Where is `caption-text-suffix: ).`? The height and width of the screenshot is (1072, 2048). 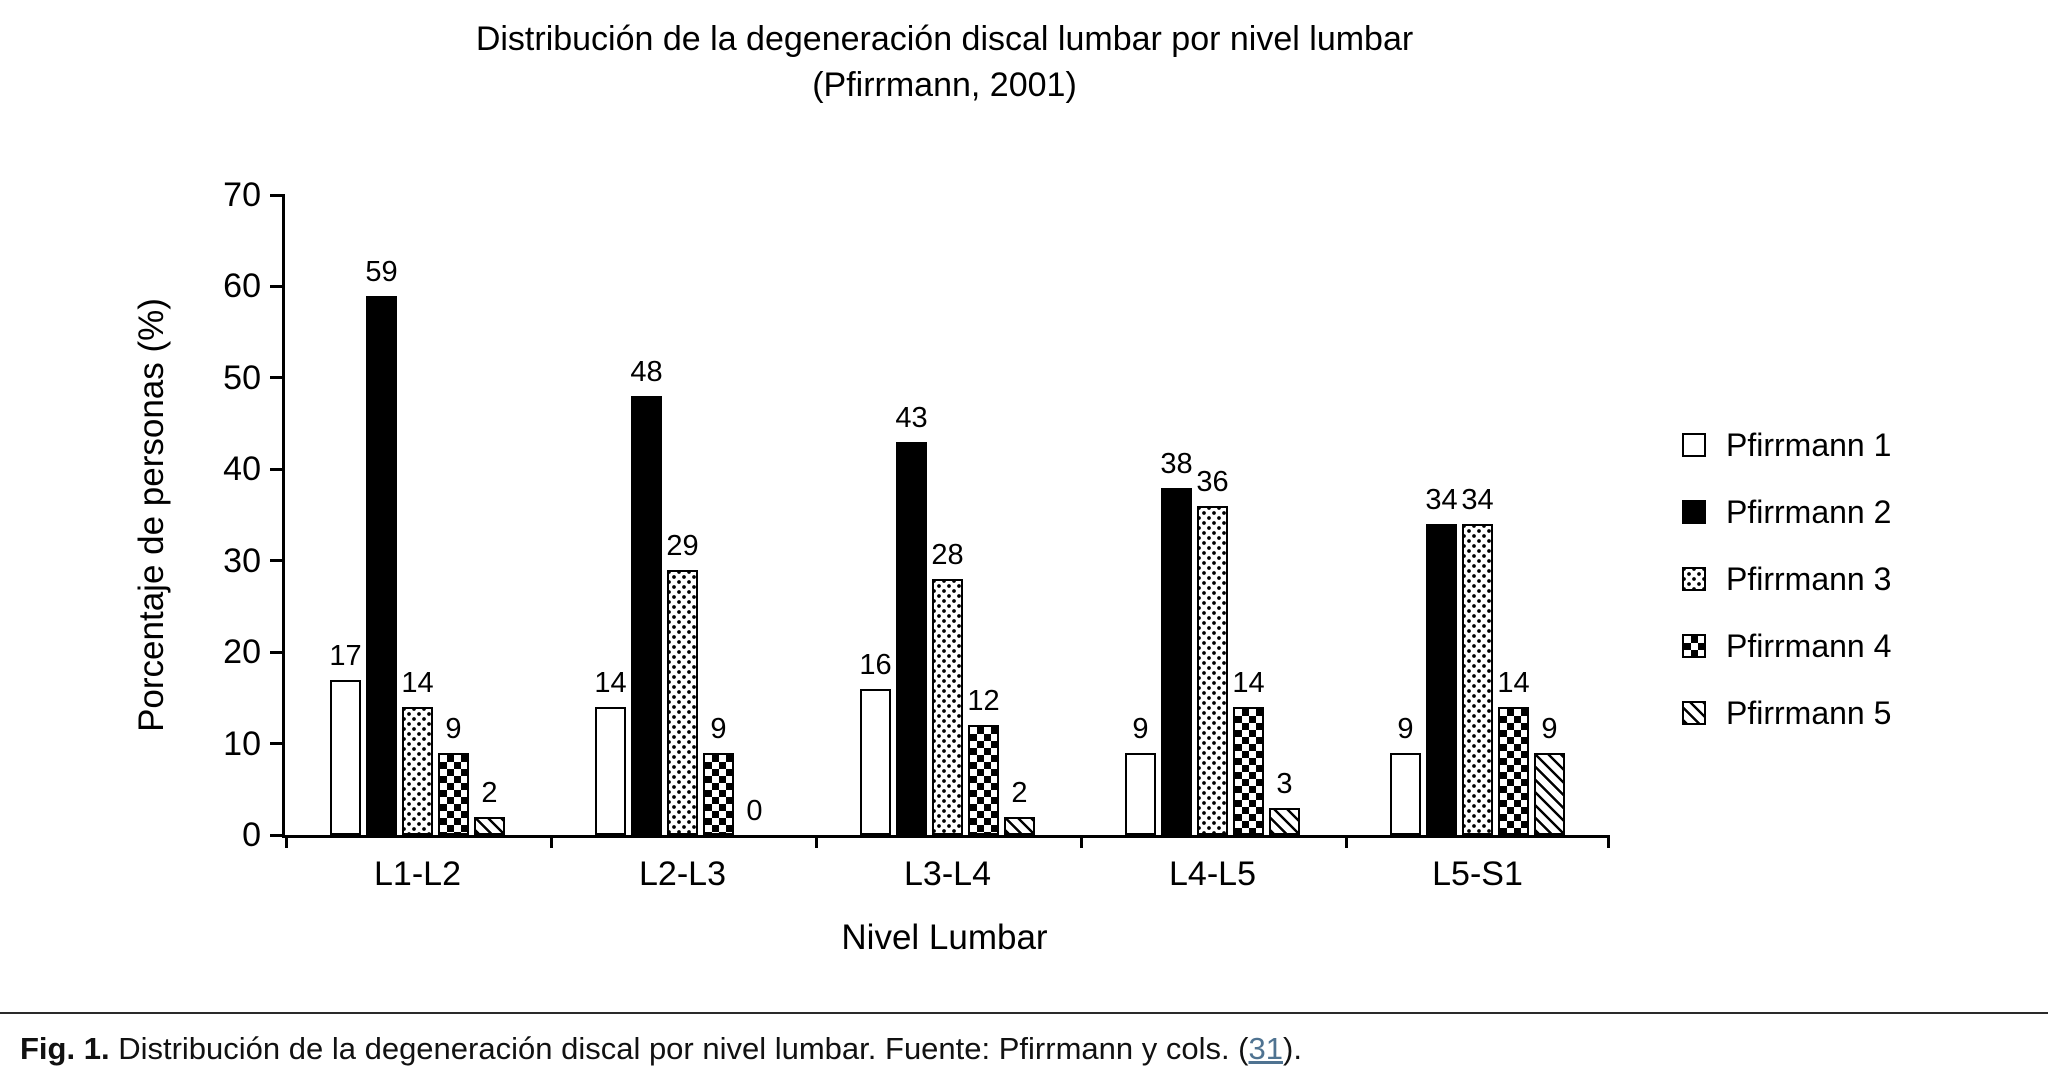 caption-text-suffix: ). is located at coordinates (1292, 1048).